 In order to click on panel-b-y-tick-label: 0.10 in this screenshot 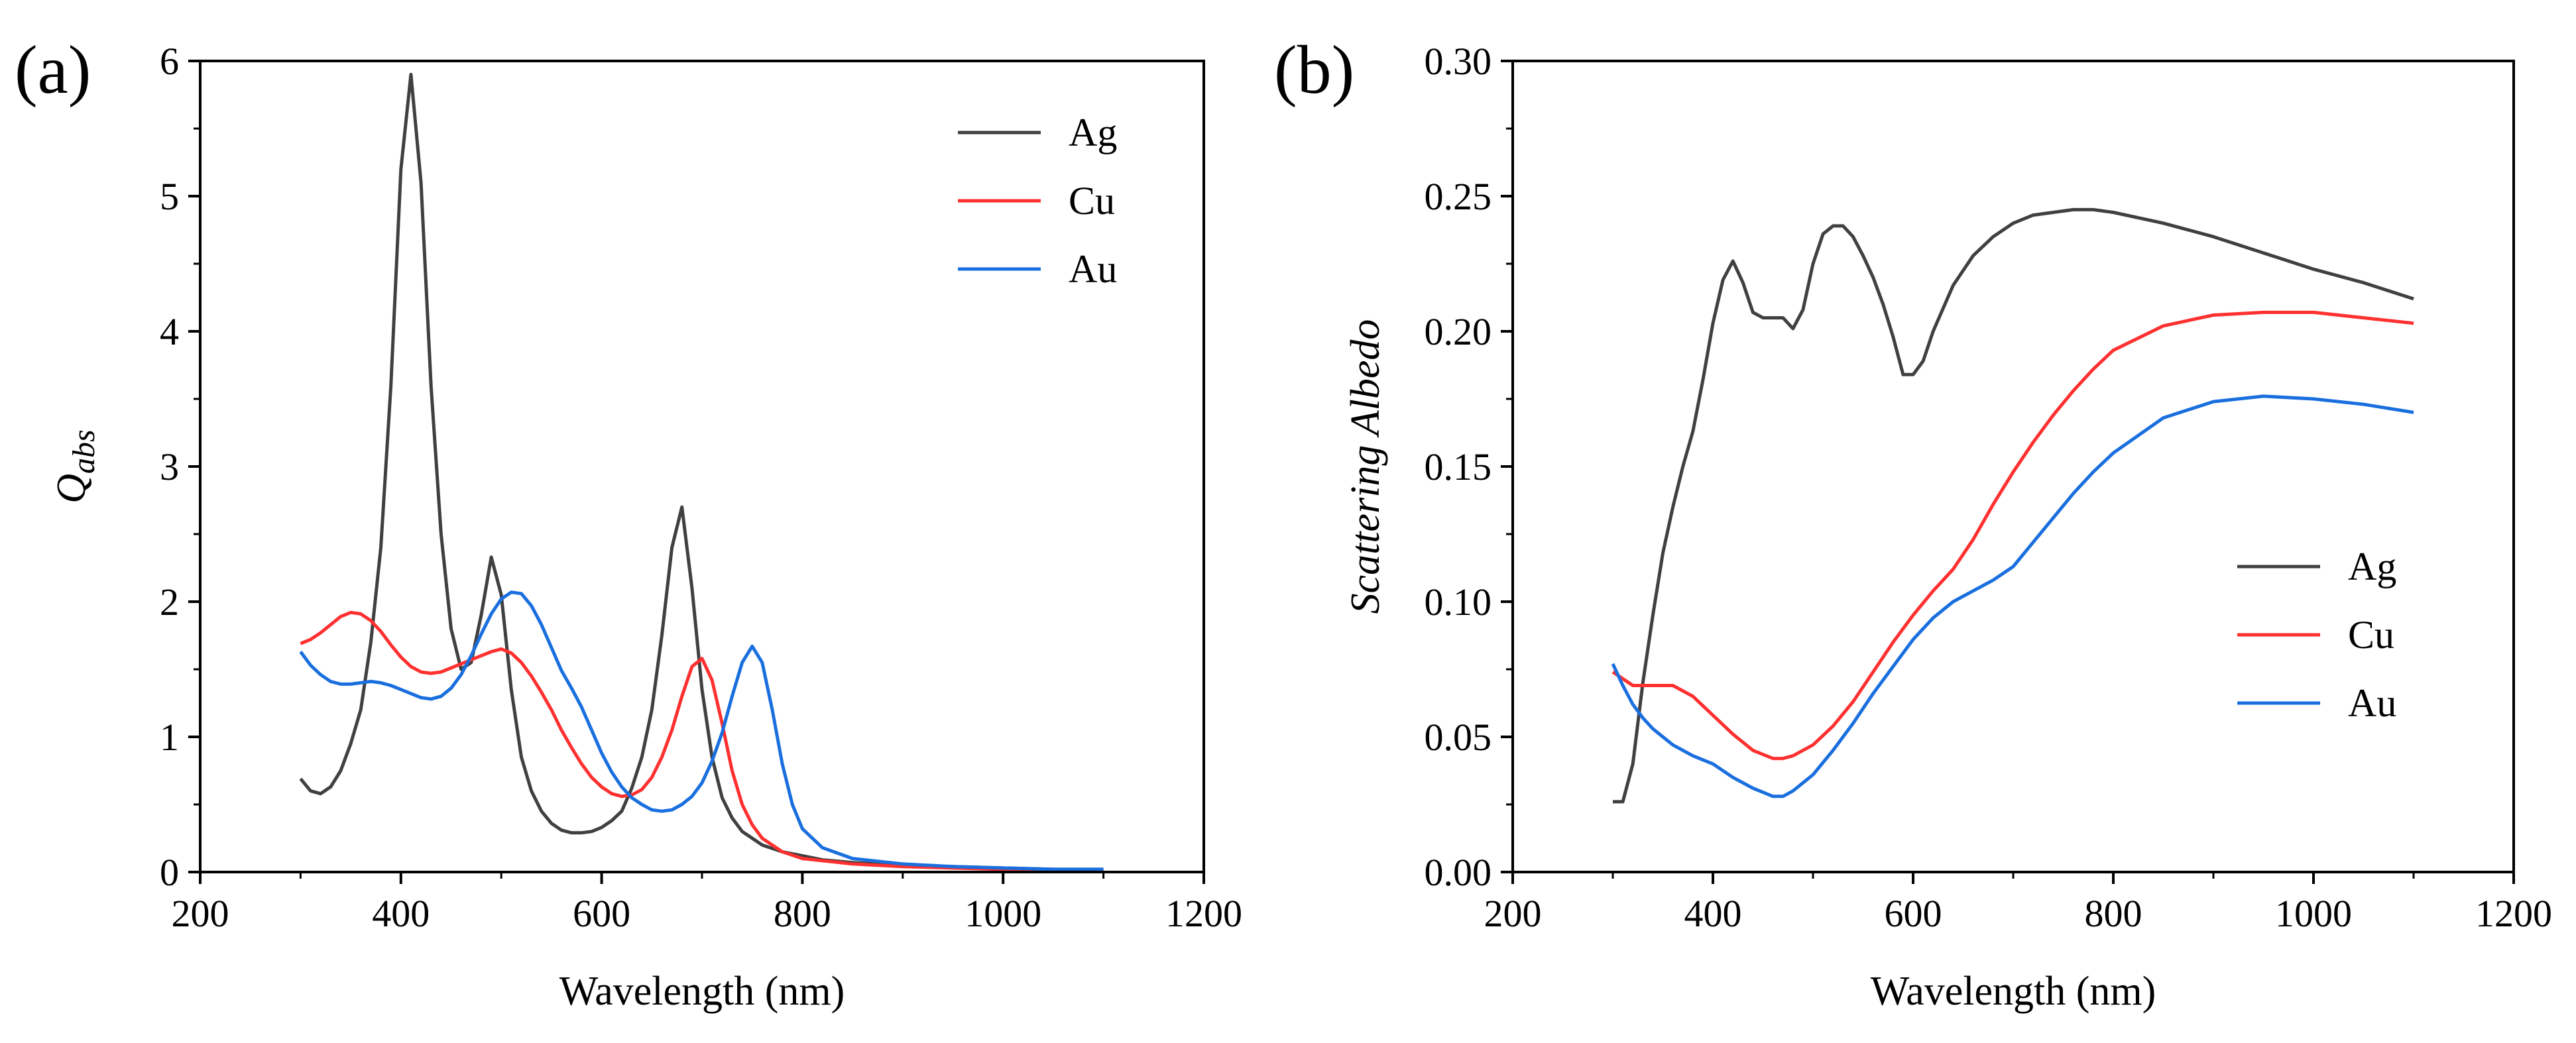, I will do `click(1459, 602)`.